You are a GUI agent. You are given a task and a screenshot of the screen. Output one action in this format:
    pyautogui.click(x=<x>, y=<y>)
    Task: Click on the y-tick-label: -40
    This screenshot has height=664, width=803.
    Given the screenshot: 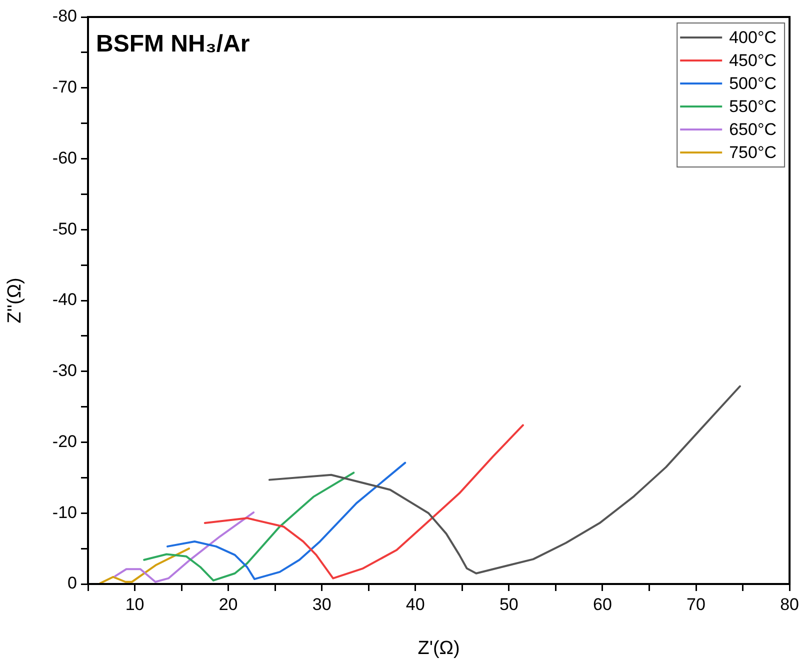 What is the action you would take?
    pyautogui.click(x=64, y=300)
    